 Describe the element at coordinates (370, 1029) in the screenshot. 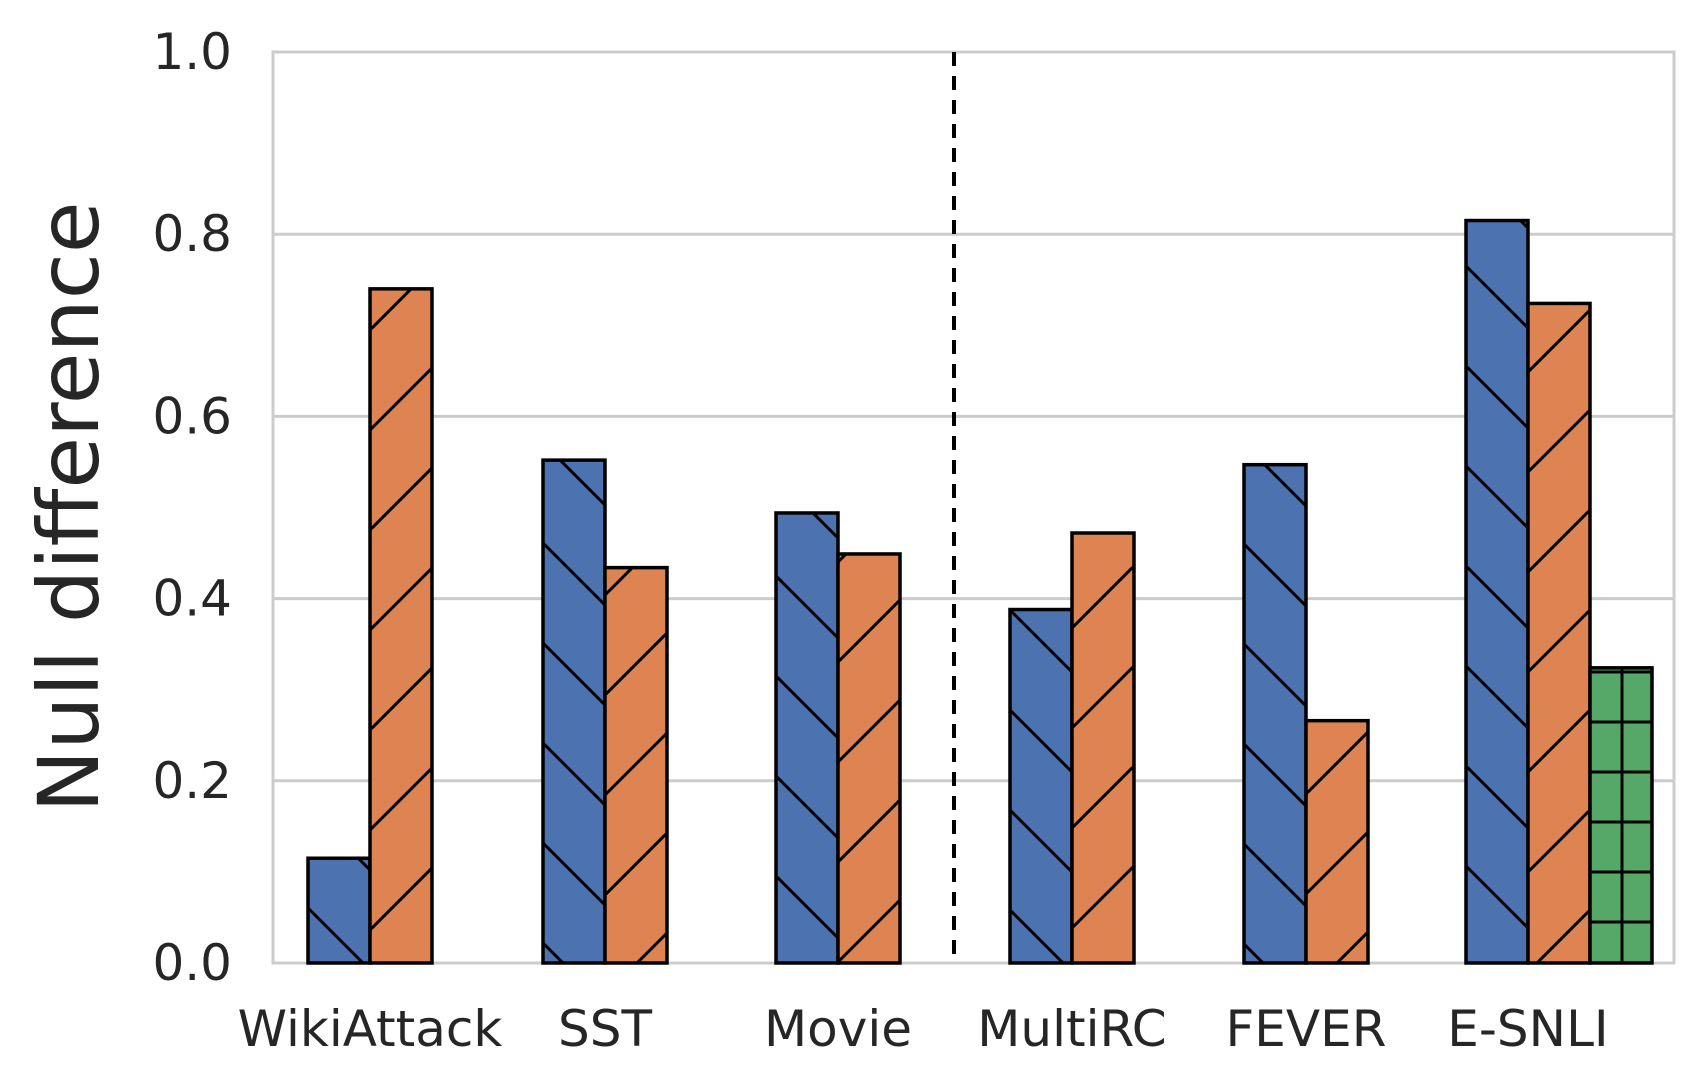

I see `x-tick-label: WikiAttack` at that location.